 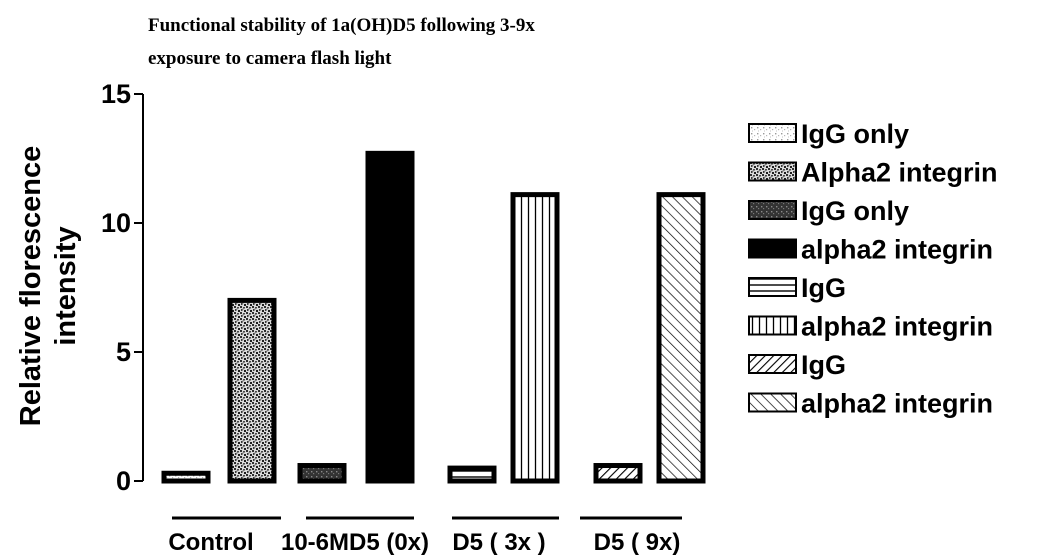 I want to click on y-axis-label-line-2: intensity, so click(x=66, y=285).